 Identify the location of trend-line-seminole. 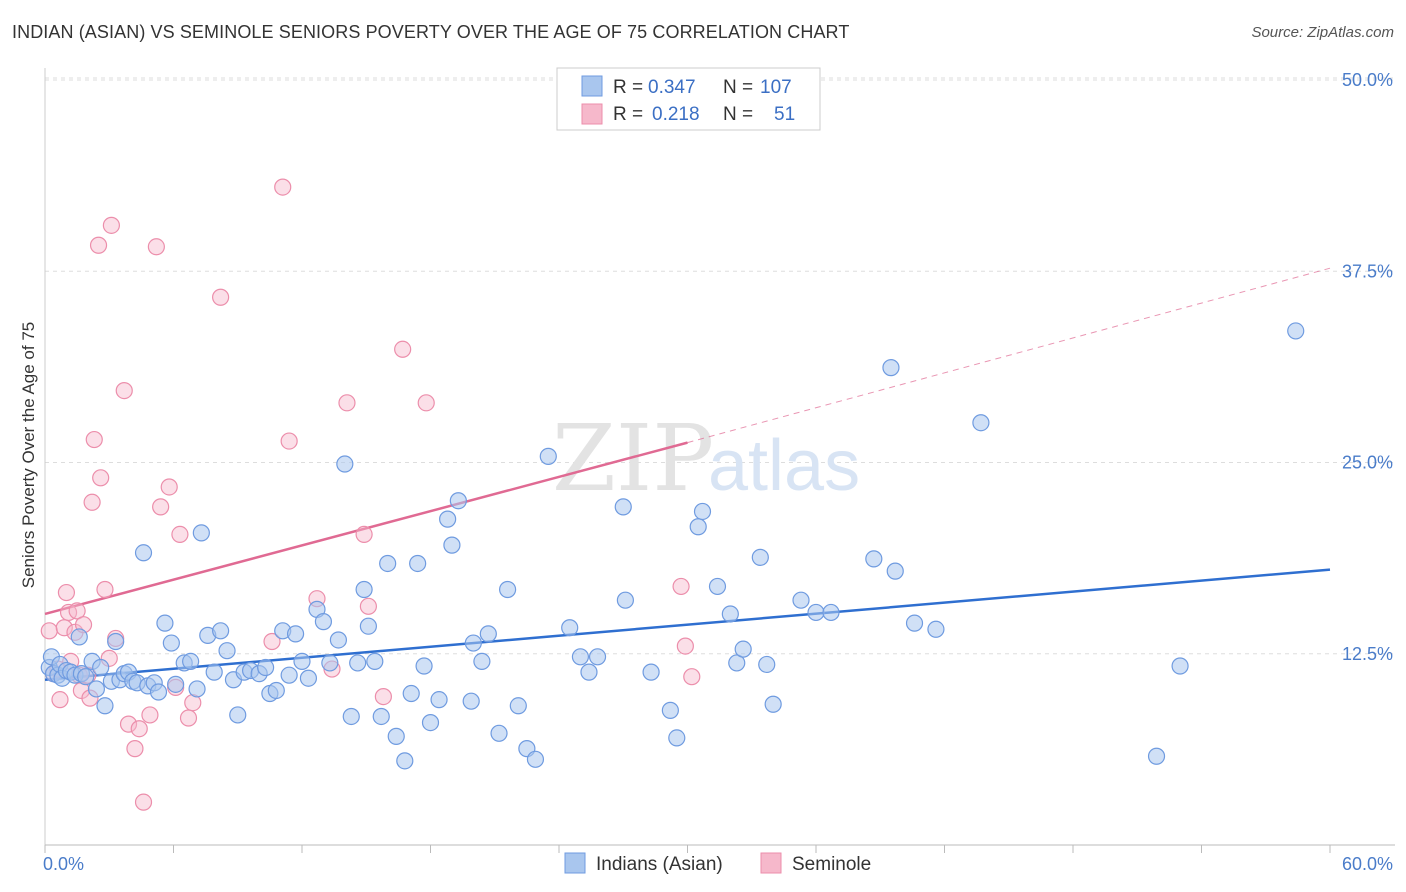
(366, 528).